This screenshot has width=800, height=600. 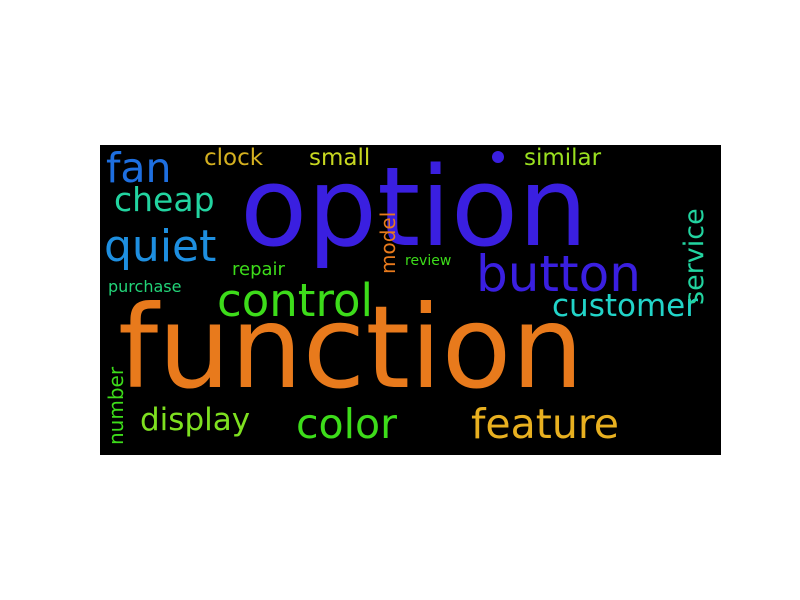 What do you see at coordinates (346, 424) in the screenshot?
I see `word-color: color` at bounding box center [346, 424].